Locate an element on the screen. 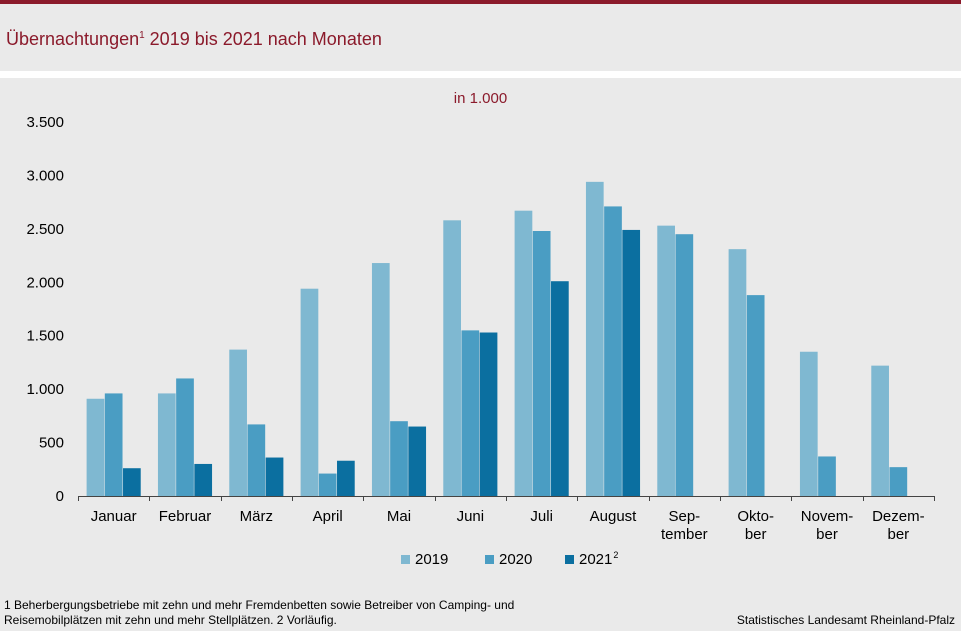  legend-footnote-marker: 2 is located at coordinates (615, 555).